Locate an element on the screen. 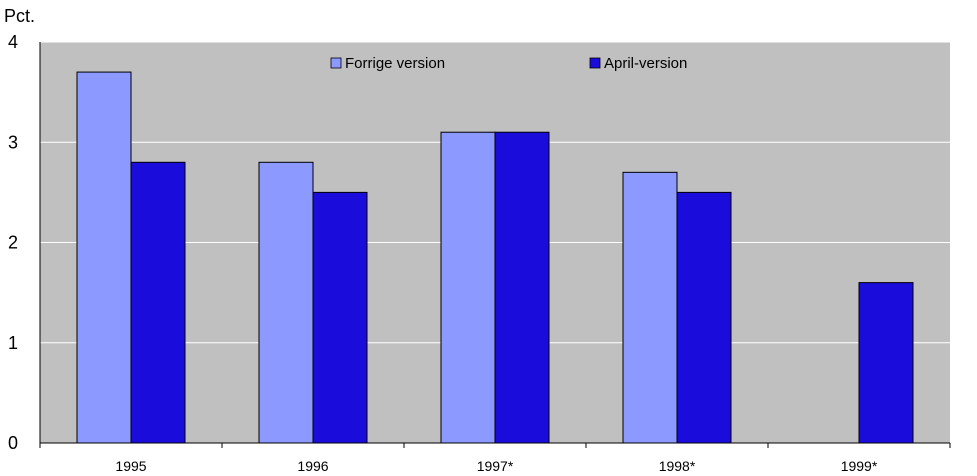 This screenshot has width=977, height=476. bar-april-1996 is located at coordinates (340, 317).